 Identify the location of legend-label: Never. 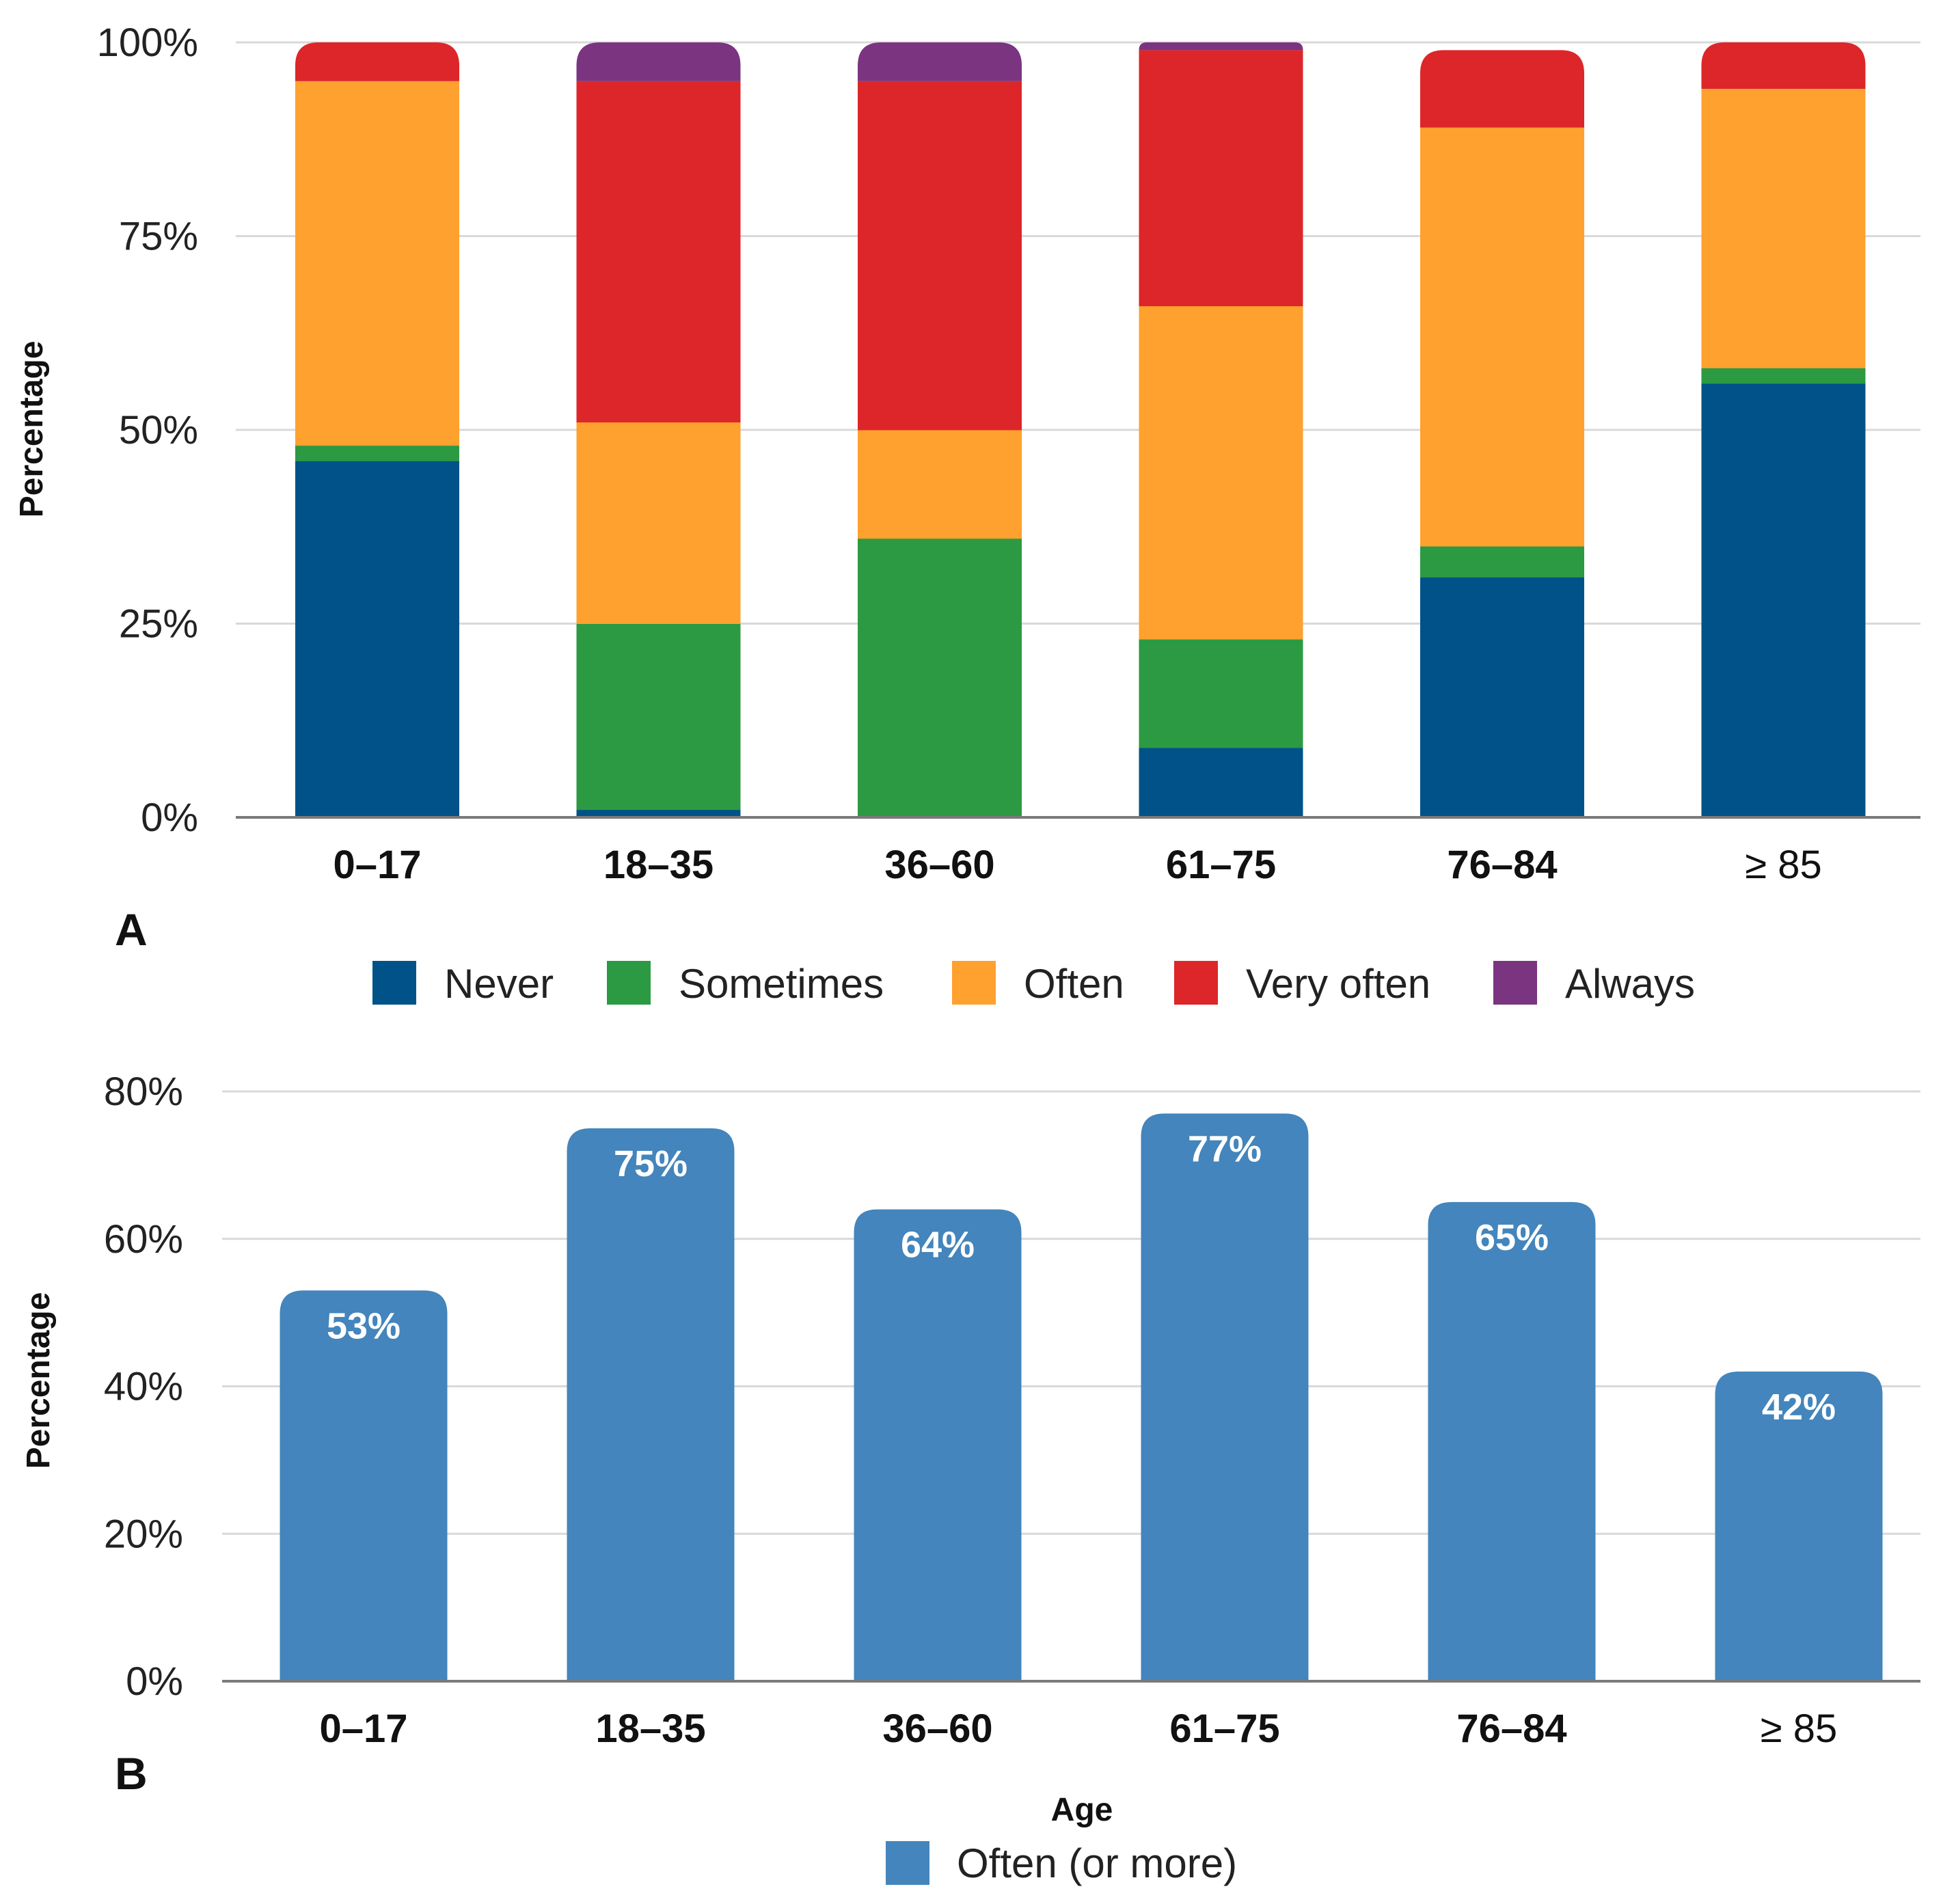
(499, 984).